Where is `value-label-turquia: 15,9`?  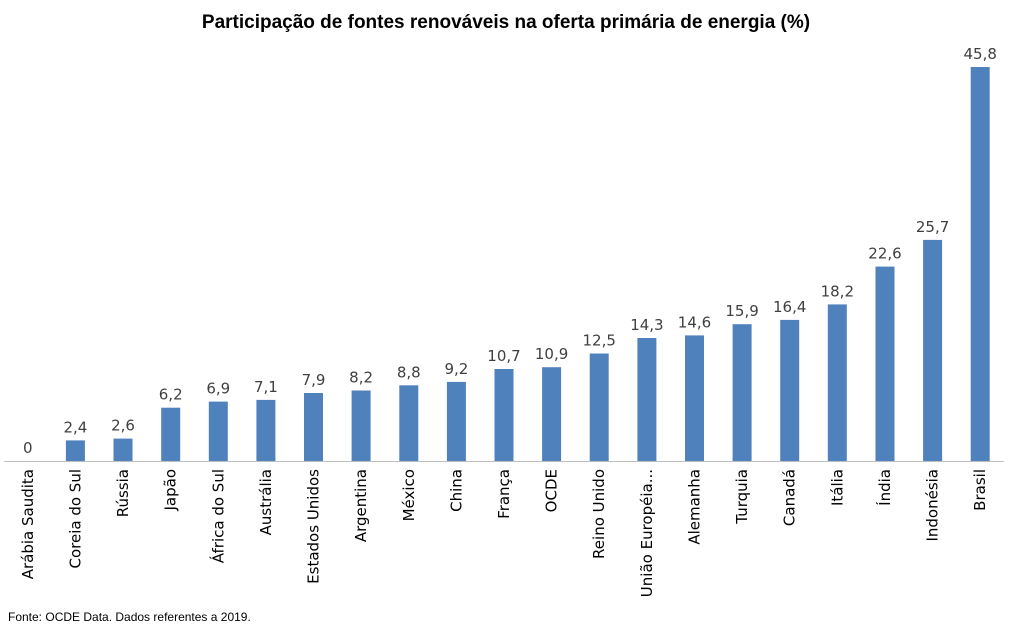
value-label-turquia: 15,9 is located at coordinates (741, 311).